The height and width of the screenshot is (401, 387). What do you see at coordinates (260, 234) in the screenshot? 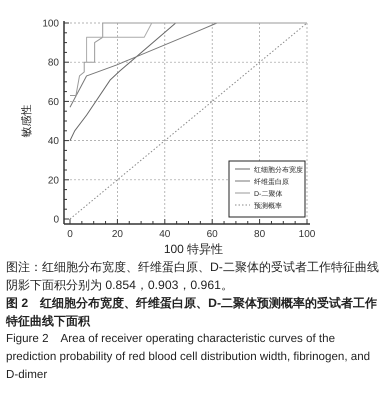
I see `x-tick-label: 80` at bounding box center [260, 234].